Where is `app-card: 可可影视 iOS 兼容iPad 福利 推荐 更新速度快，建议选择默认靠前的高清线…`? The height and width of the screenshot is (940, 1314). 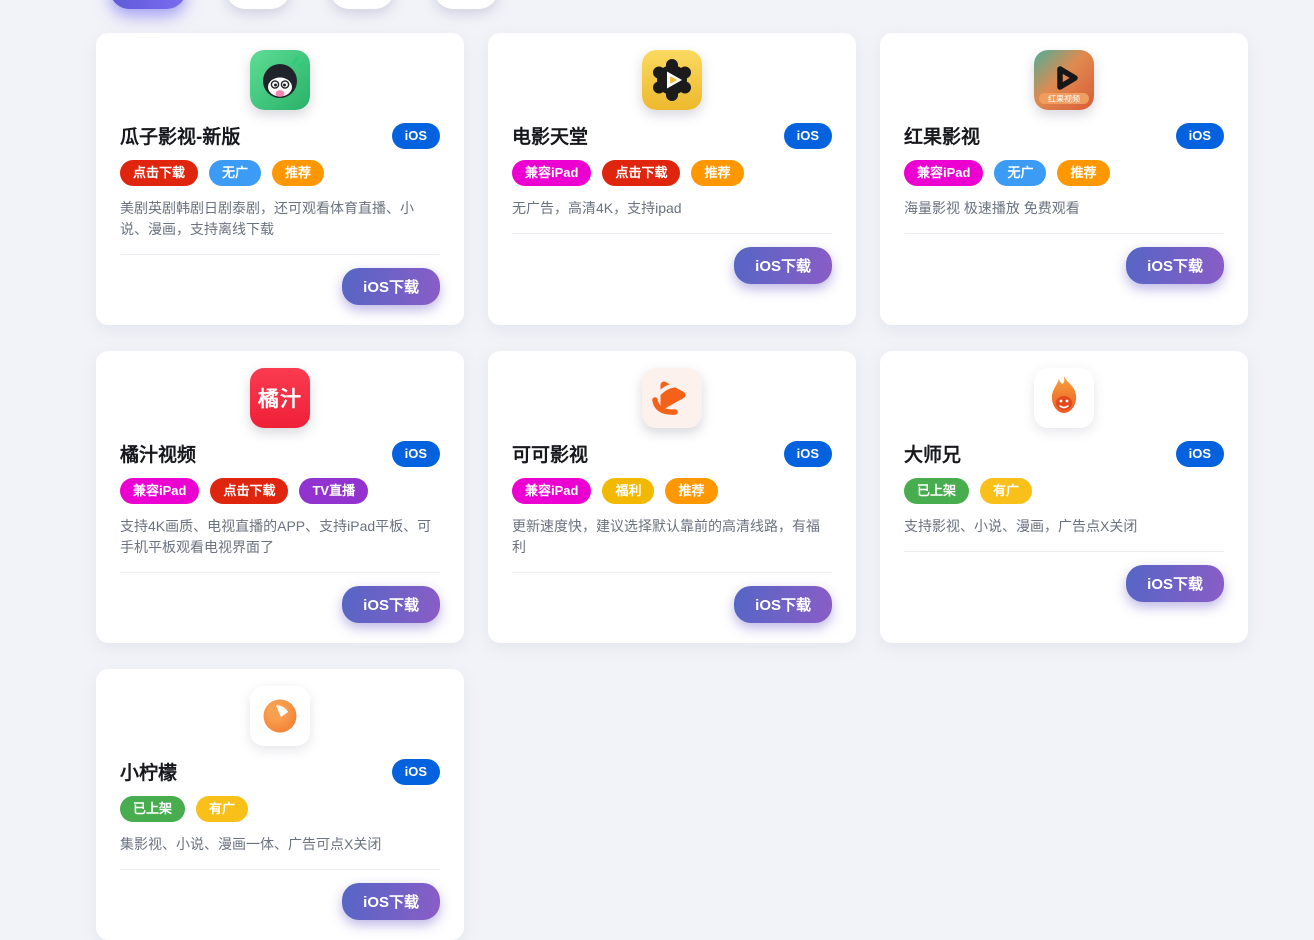 app-card: 可可影视 iOS 兼容iPad 福利 推荐 更新速度快，建议选择默认靠前的高清线… is located at coordinates (672, 497).